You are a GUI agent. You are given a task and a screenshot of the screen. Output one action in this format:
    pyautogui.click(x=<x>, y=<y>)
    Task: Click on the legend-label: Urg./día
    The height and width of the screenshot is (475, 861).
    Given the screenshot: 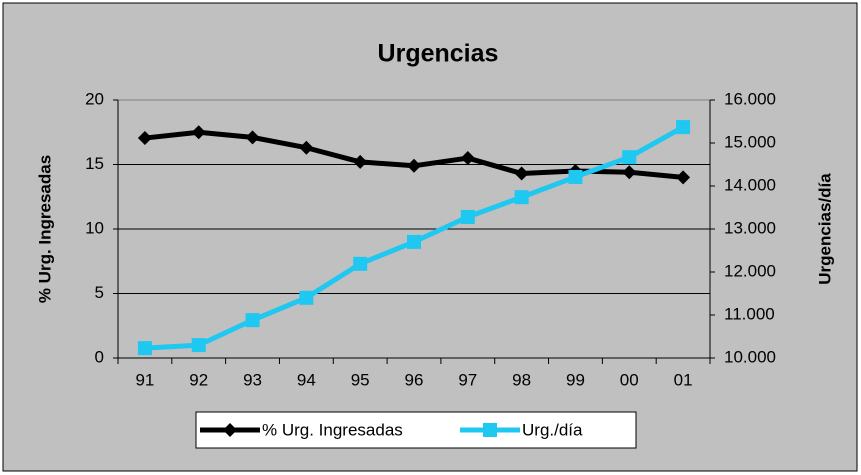 What is the action you would take?
    pyautogui.click(x=552, y=429)
    